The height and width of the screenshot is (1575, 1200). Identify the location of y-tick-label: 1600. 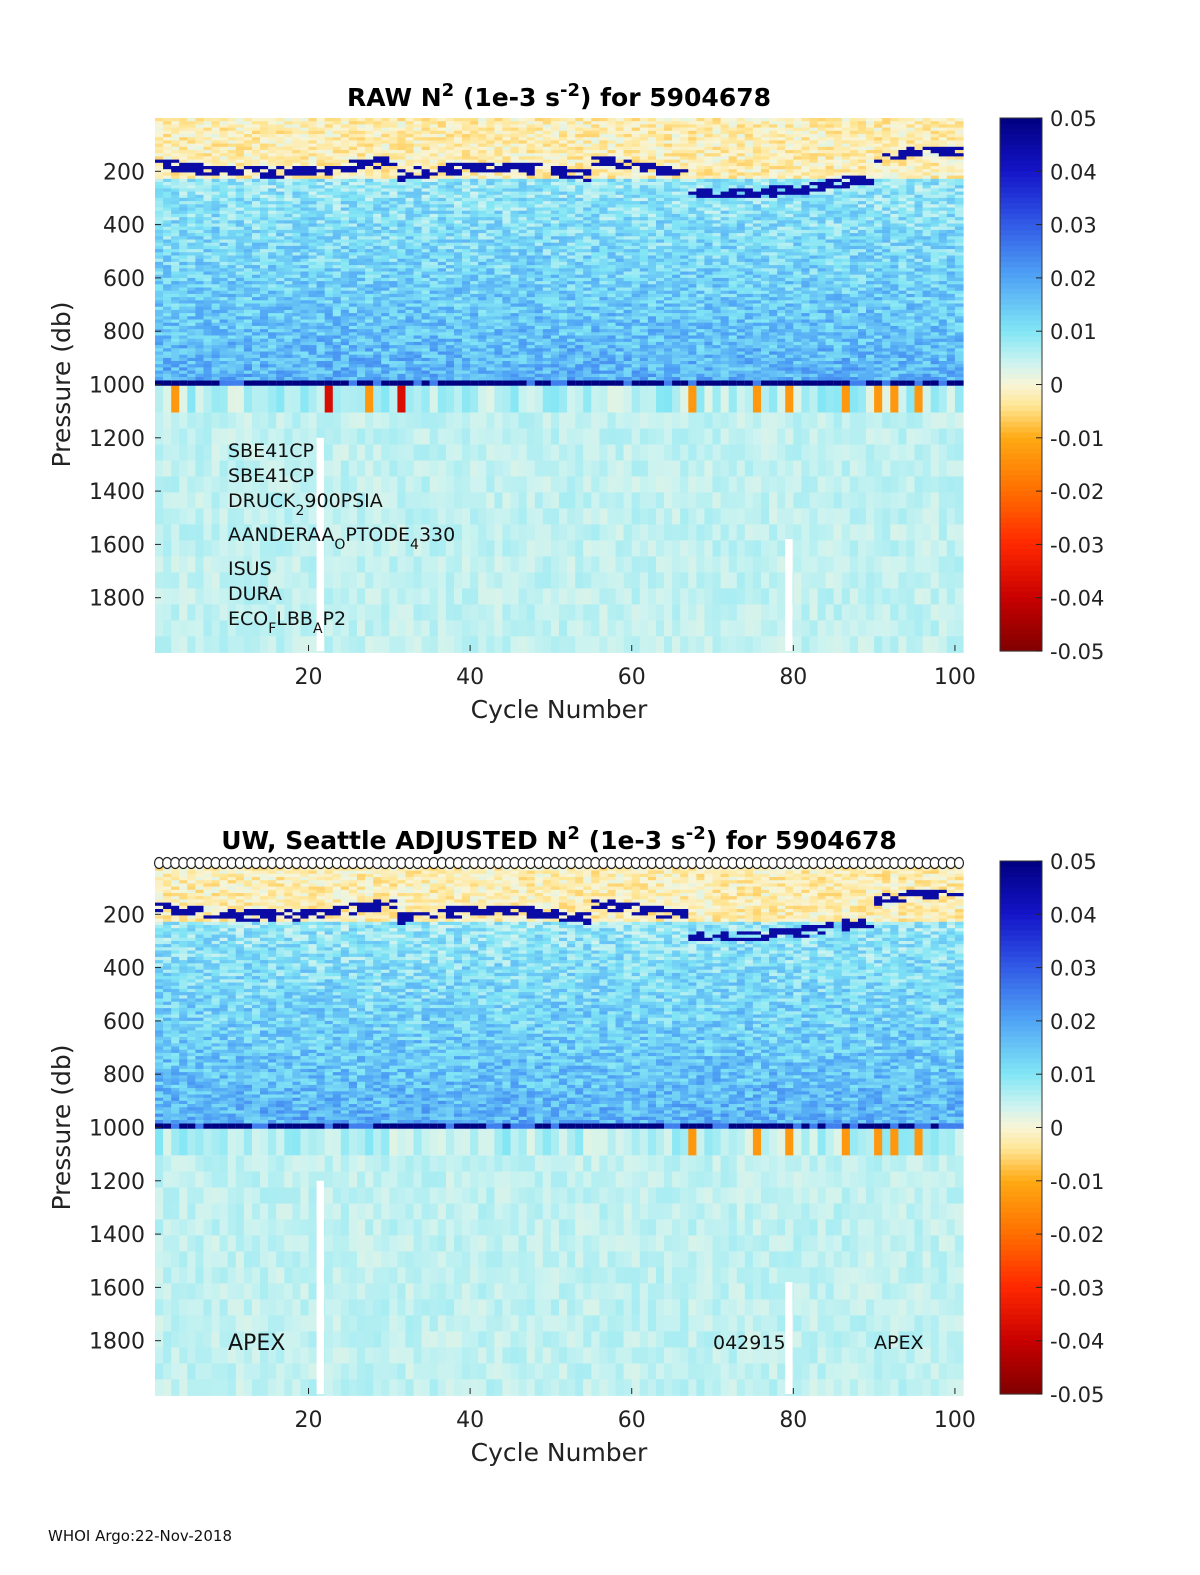
(117, 1288).